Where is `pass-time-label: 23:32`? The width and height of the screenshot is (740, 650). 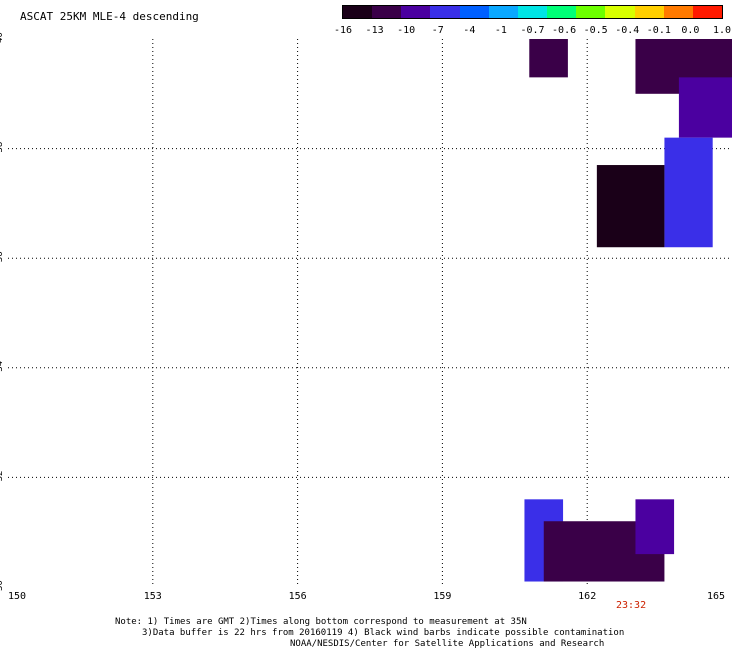
pass-time-label: 23:32 is located at coordinates (631, 605).